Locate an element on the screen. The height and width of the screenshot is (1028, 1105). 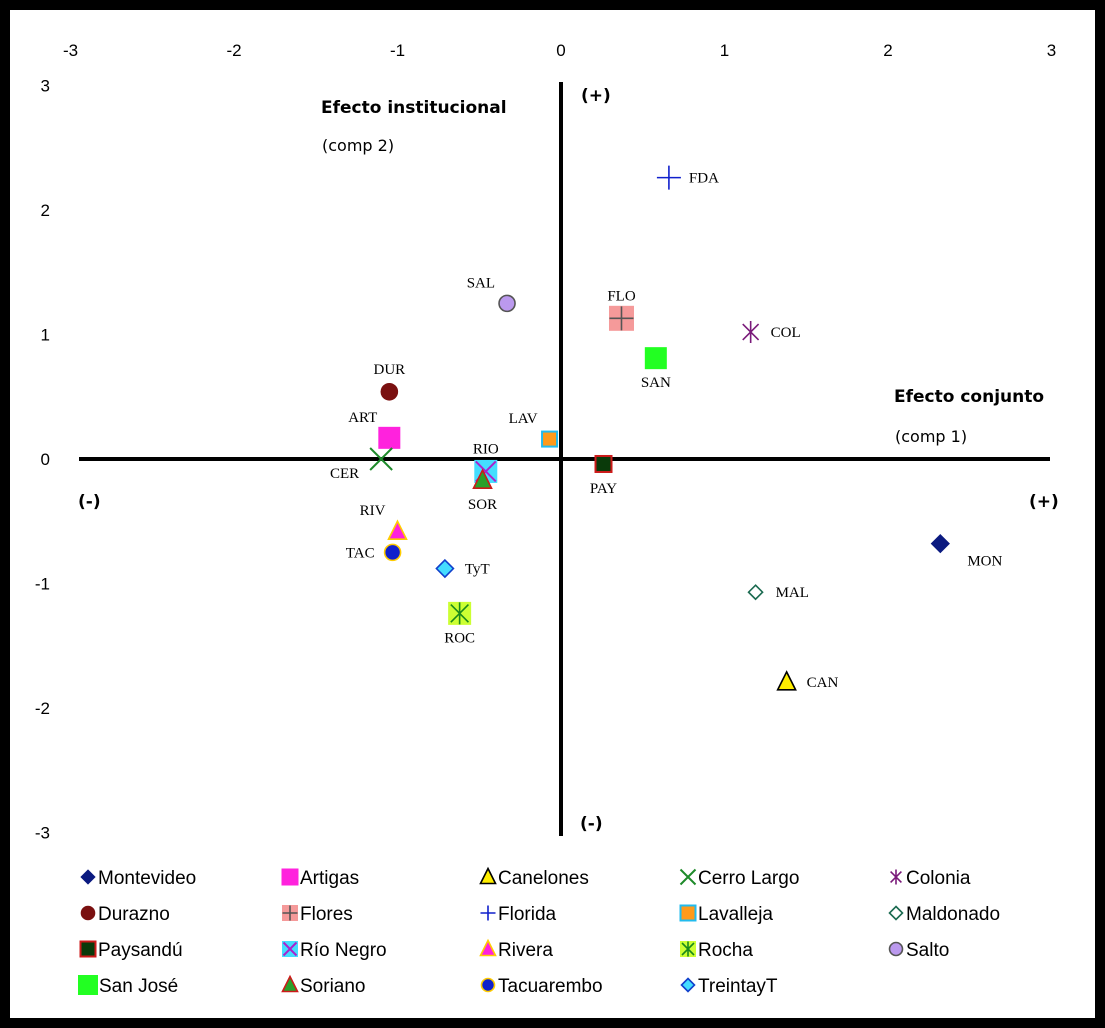
point-tac is located at coordinates (392, 552).